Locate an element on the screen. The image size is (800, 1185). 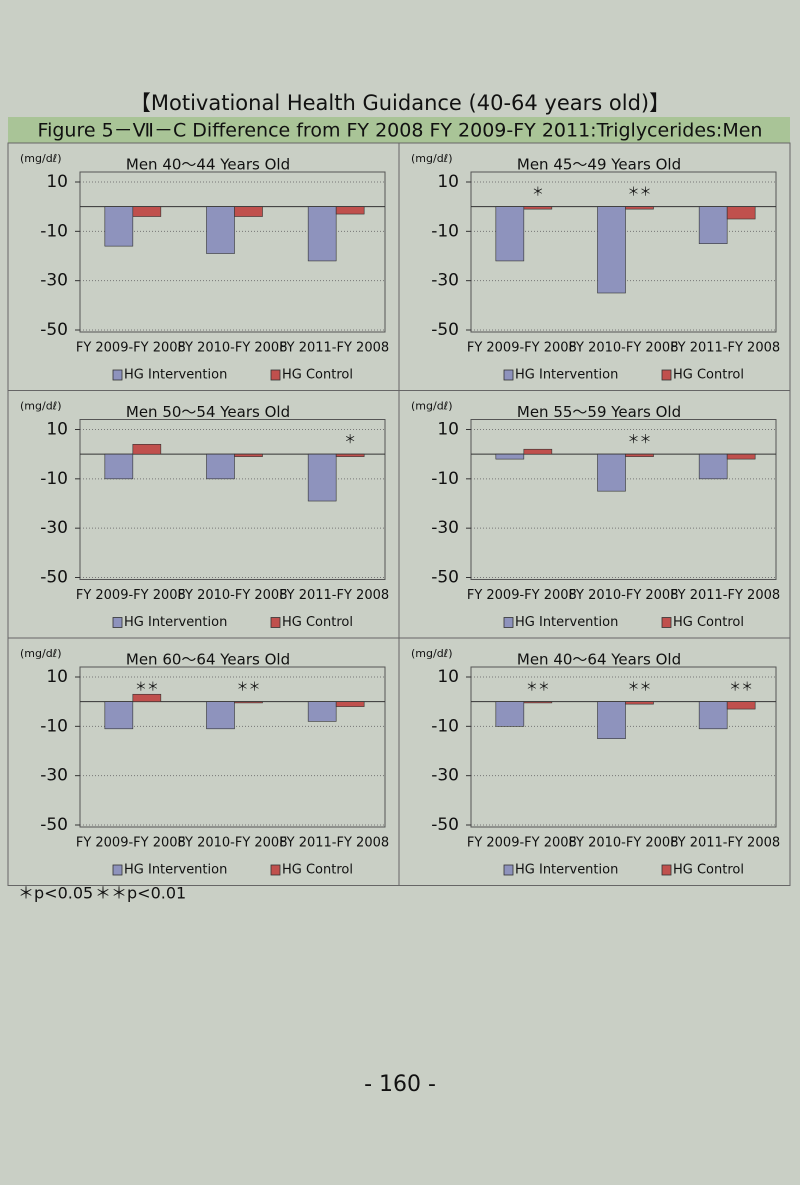
chart-title: Men 40～44 Years Old is located at coordinates (208, 165).